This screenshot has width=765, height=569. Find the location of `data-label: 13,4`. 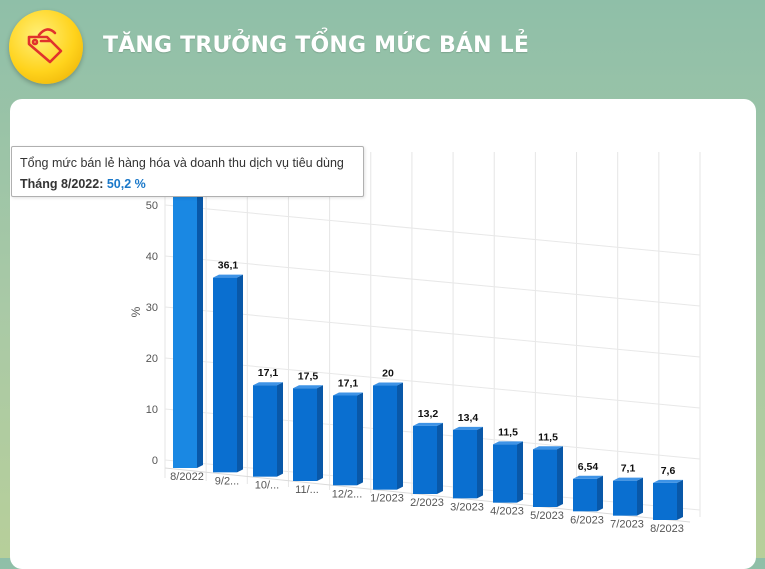

data-label: 13,4 is located at coordinates (468, 418).